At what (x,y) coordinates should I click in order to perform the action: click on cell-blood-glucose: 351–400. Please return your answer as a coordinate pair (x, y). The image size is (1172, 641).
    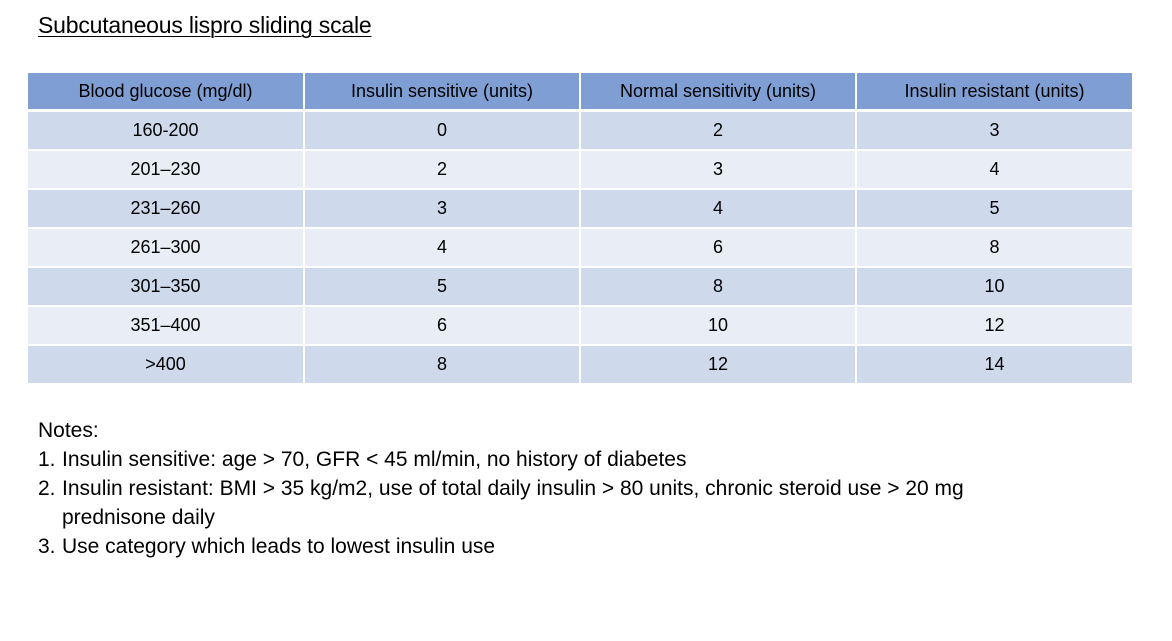
    Looking at the image, I should click on (166, 326).